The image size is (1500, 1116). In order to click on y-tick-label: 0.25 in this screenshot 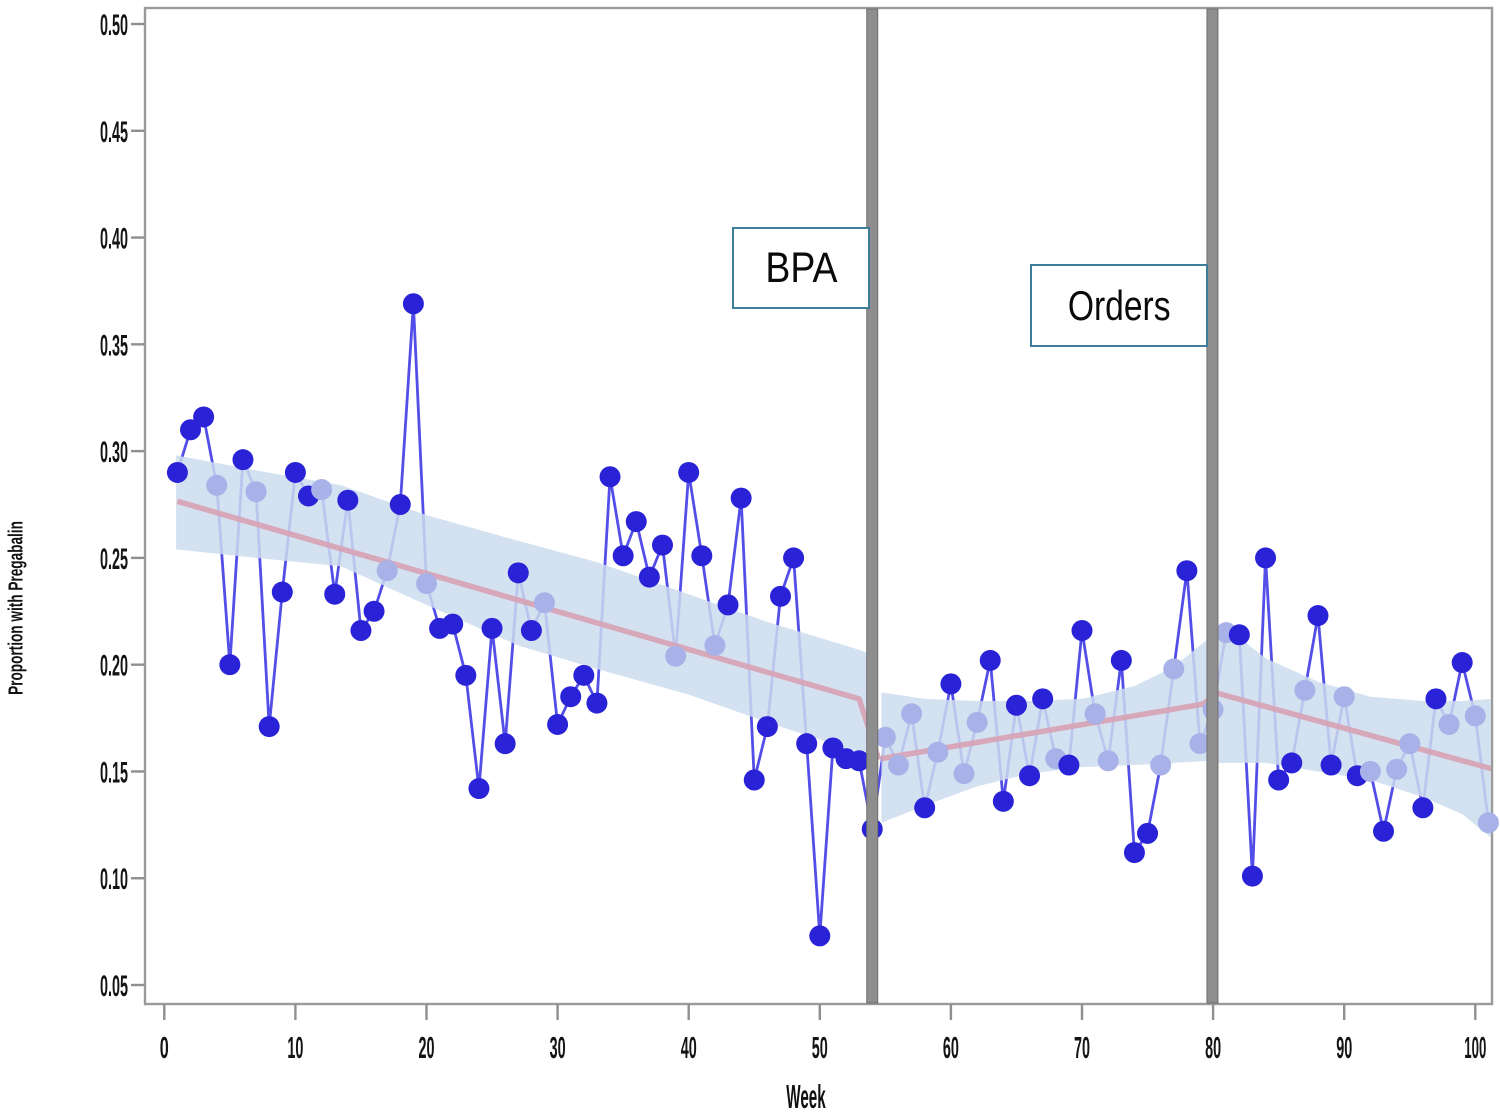, I will do `click(114, 559)`.